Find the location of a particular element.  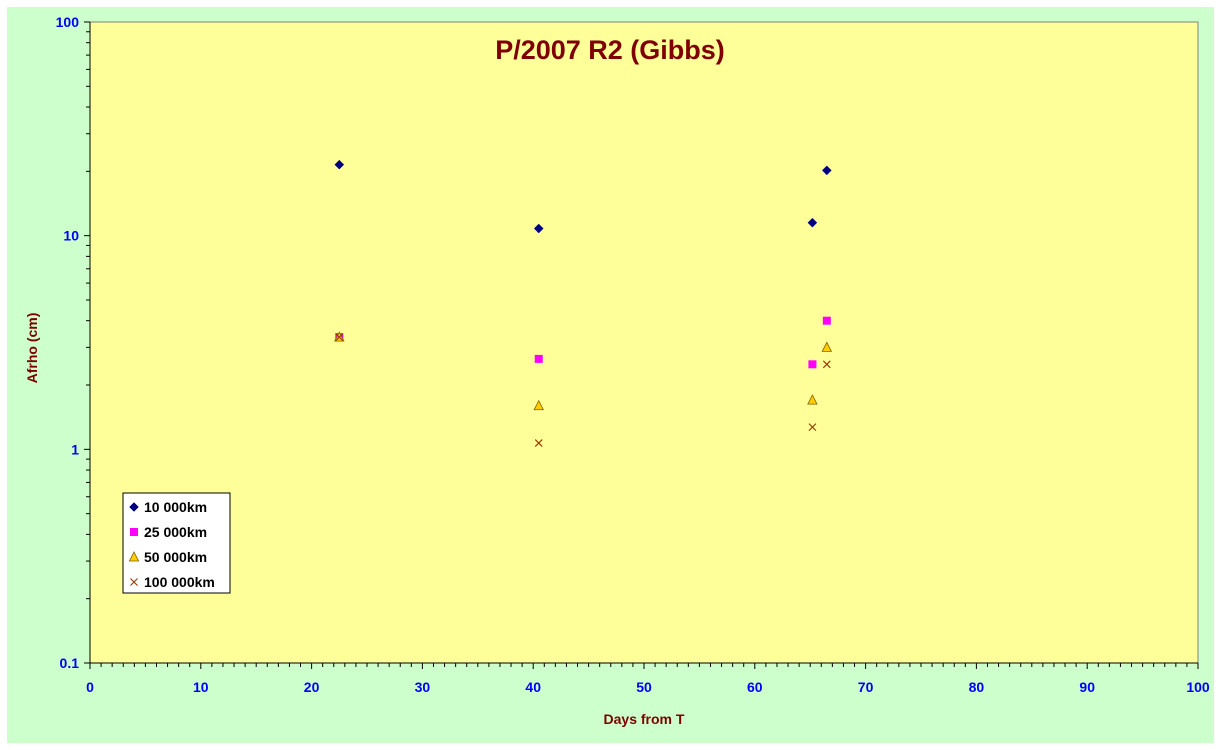

legend-label: 25 000km is located at coordinates (175, 532).